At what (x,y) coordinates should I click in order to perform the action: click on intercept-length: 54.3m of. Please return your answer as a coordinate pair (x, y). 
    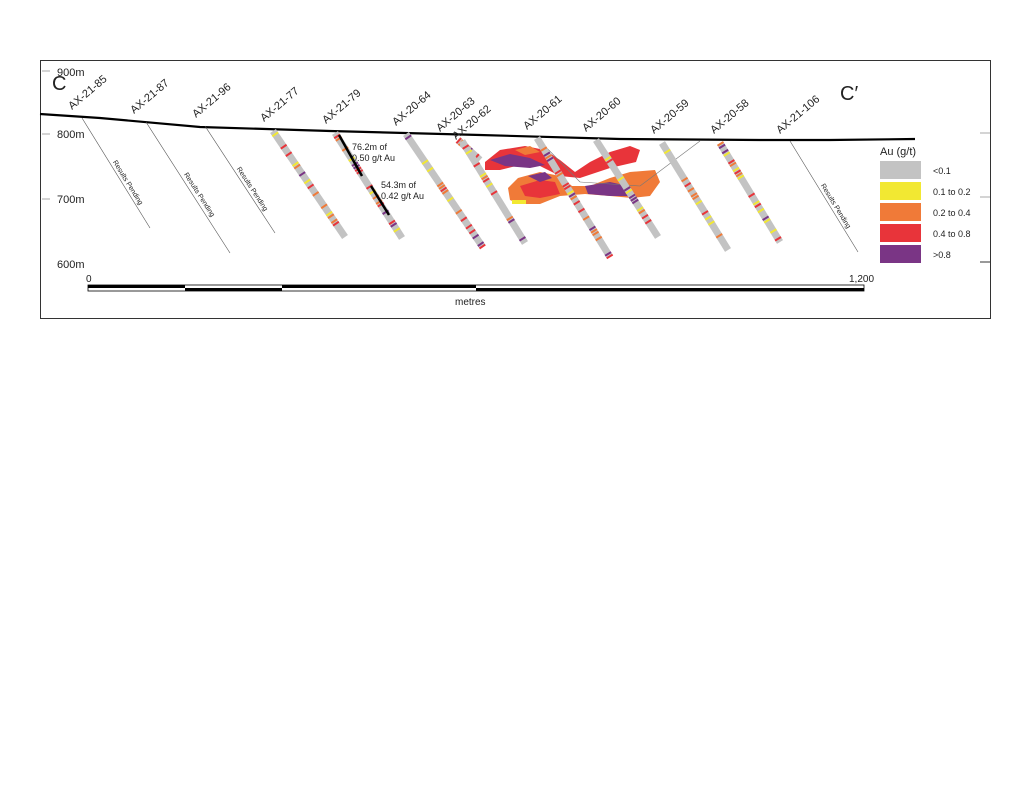
    Looking at the image, I should click on (399, 185).